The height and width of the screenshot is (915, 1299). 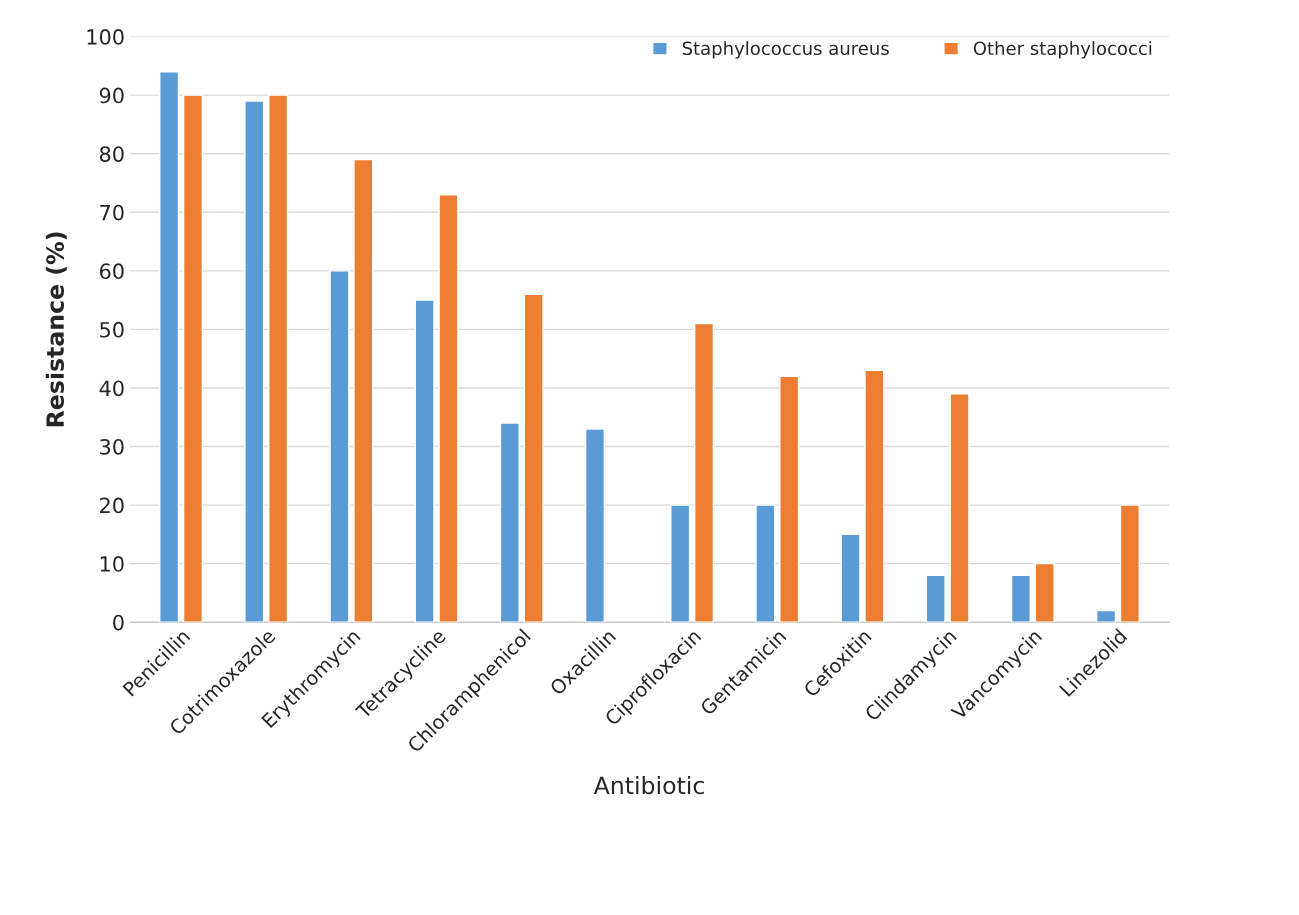 I want to click on y-tick-label: 80, so click(x=111, y=154).